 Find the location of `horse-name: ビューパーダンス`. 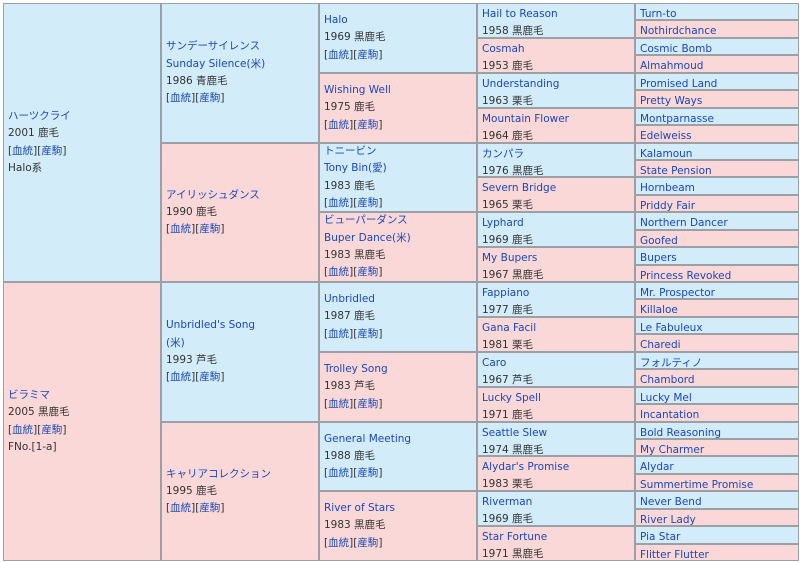

horse-name: ビューパーダンス is located at coordinates (366, 220).